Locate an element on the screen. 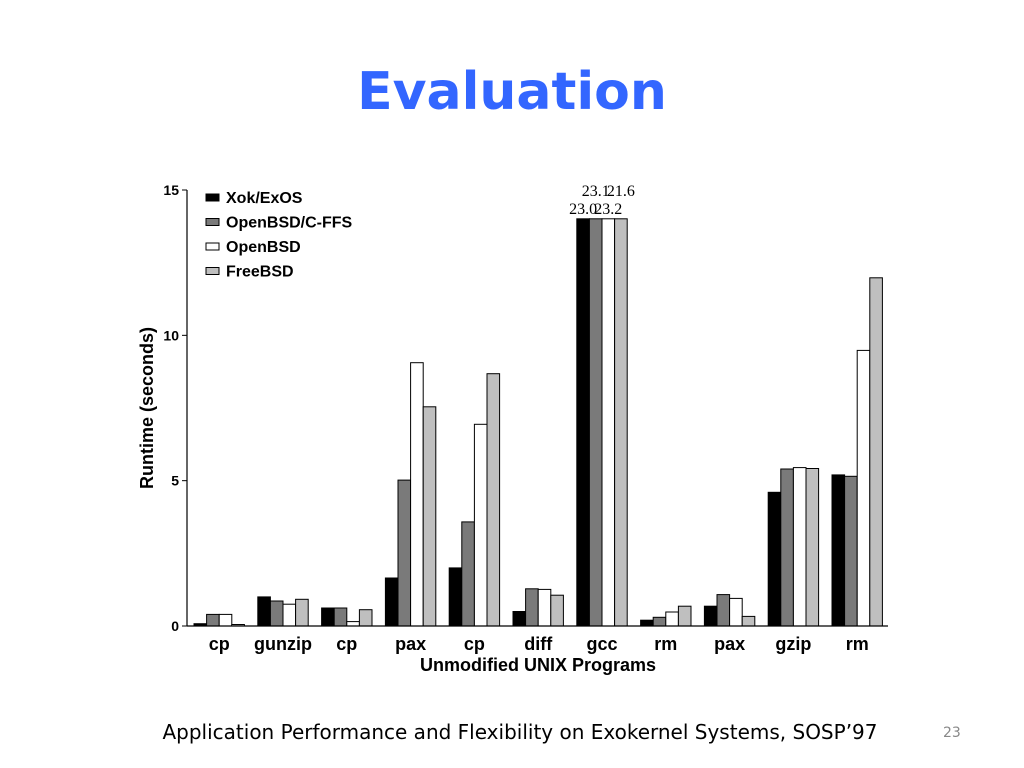 This screenshot has height=768, width=1024. x-tick-label: diff is located at coordinates (538, 644).